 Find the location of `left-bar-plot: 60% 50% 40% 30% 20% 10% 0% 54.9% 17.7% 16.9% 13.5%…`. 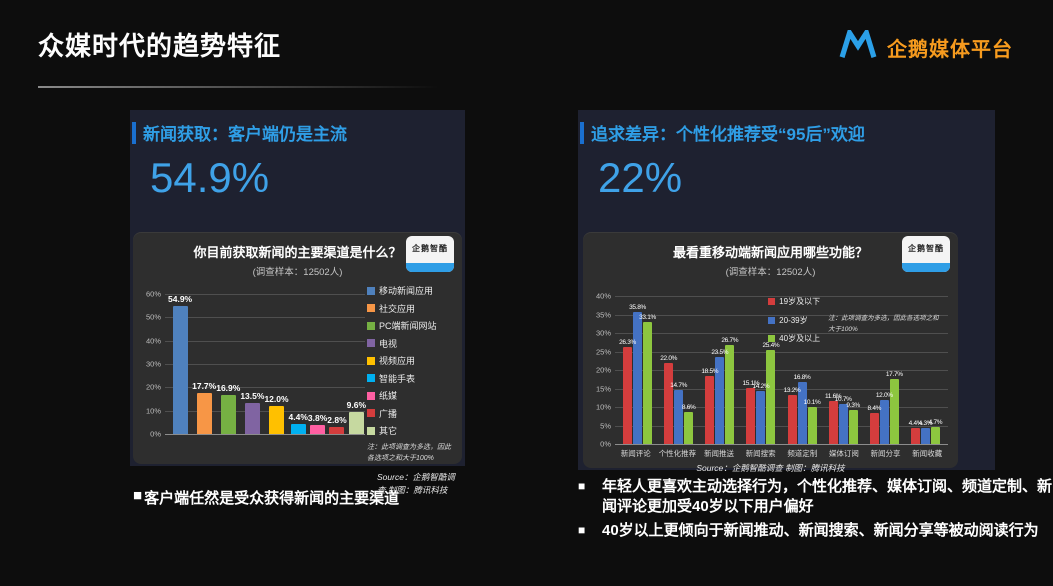

left-bar-plot: 60% 50% 40% 30% 20% 10% 0% 54.9% 17.7% 16.9% 13.5%… is located at coordinates (256, 364).